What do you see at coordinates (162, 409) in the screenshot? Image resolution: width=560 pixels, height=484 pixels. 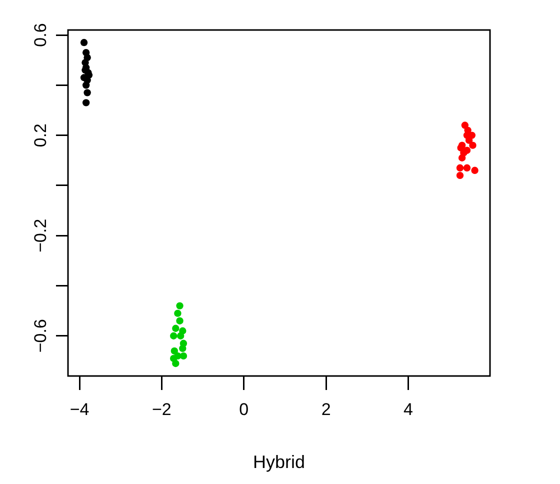 I see `x-tick-label: −2` at bounding box center [162, 409].